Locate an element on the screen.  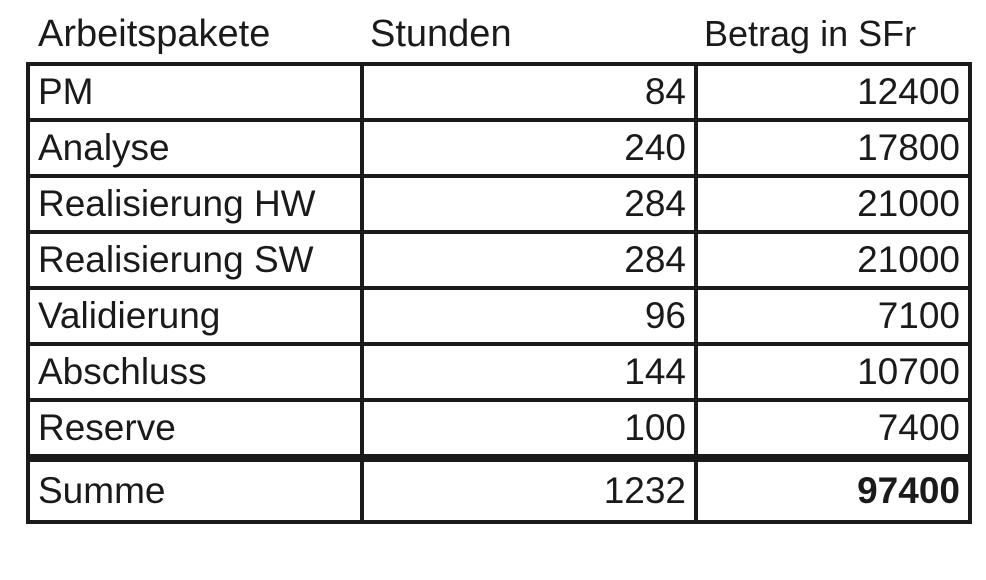
table-row: Abschluss 144 10700 is located at coordinates (499, 372).